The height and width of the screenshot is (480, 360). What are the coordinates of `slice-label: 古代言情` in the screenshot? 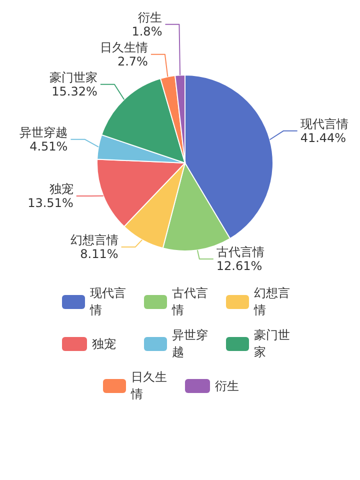 It's located at (240, 251).